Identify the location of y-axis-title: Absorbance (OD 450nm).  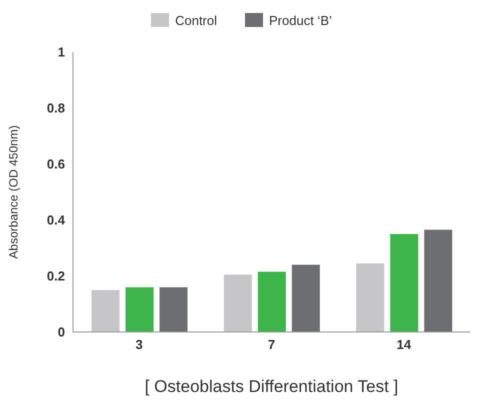
(13, 192).